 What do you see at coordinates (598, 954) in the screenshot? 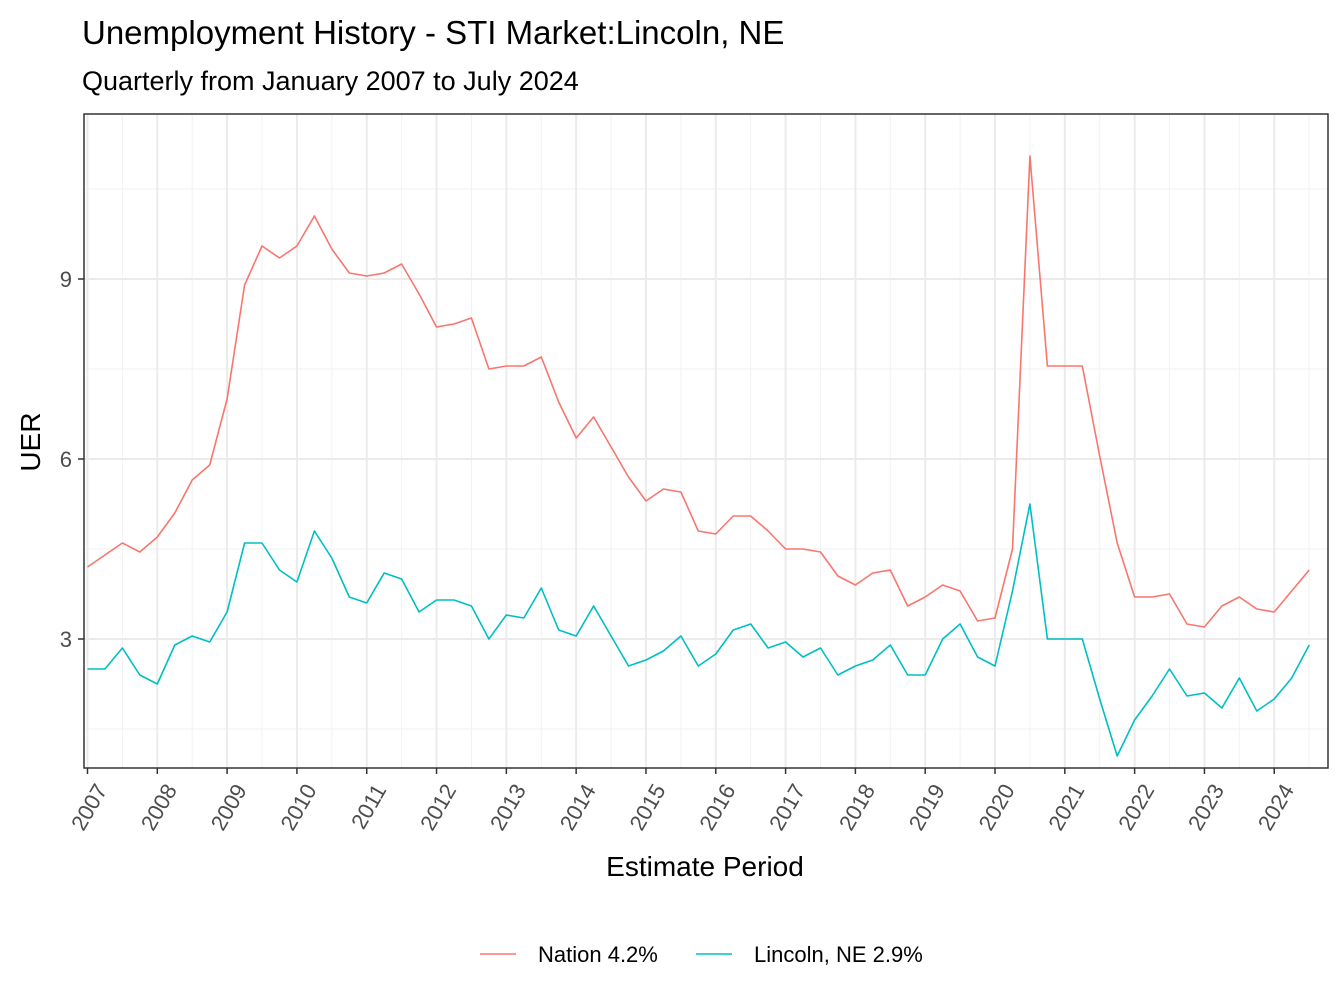
I see `legend-label-nation: Nation 4.2%` at bounding box center [598, 954].